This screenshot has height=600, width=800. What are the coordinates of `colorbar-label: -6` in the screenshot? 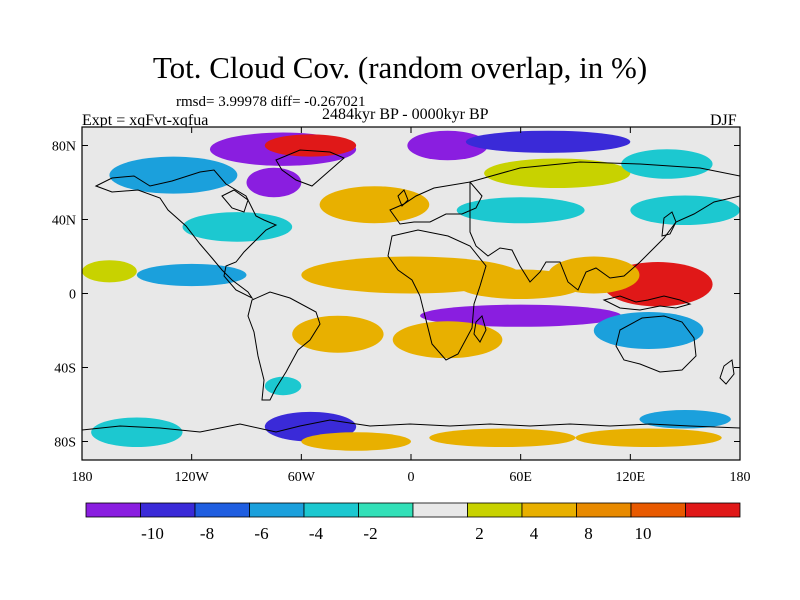 It's located at (261, 533).